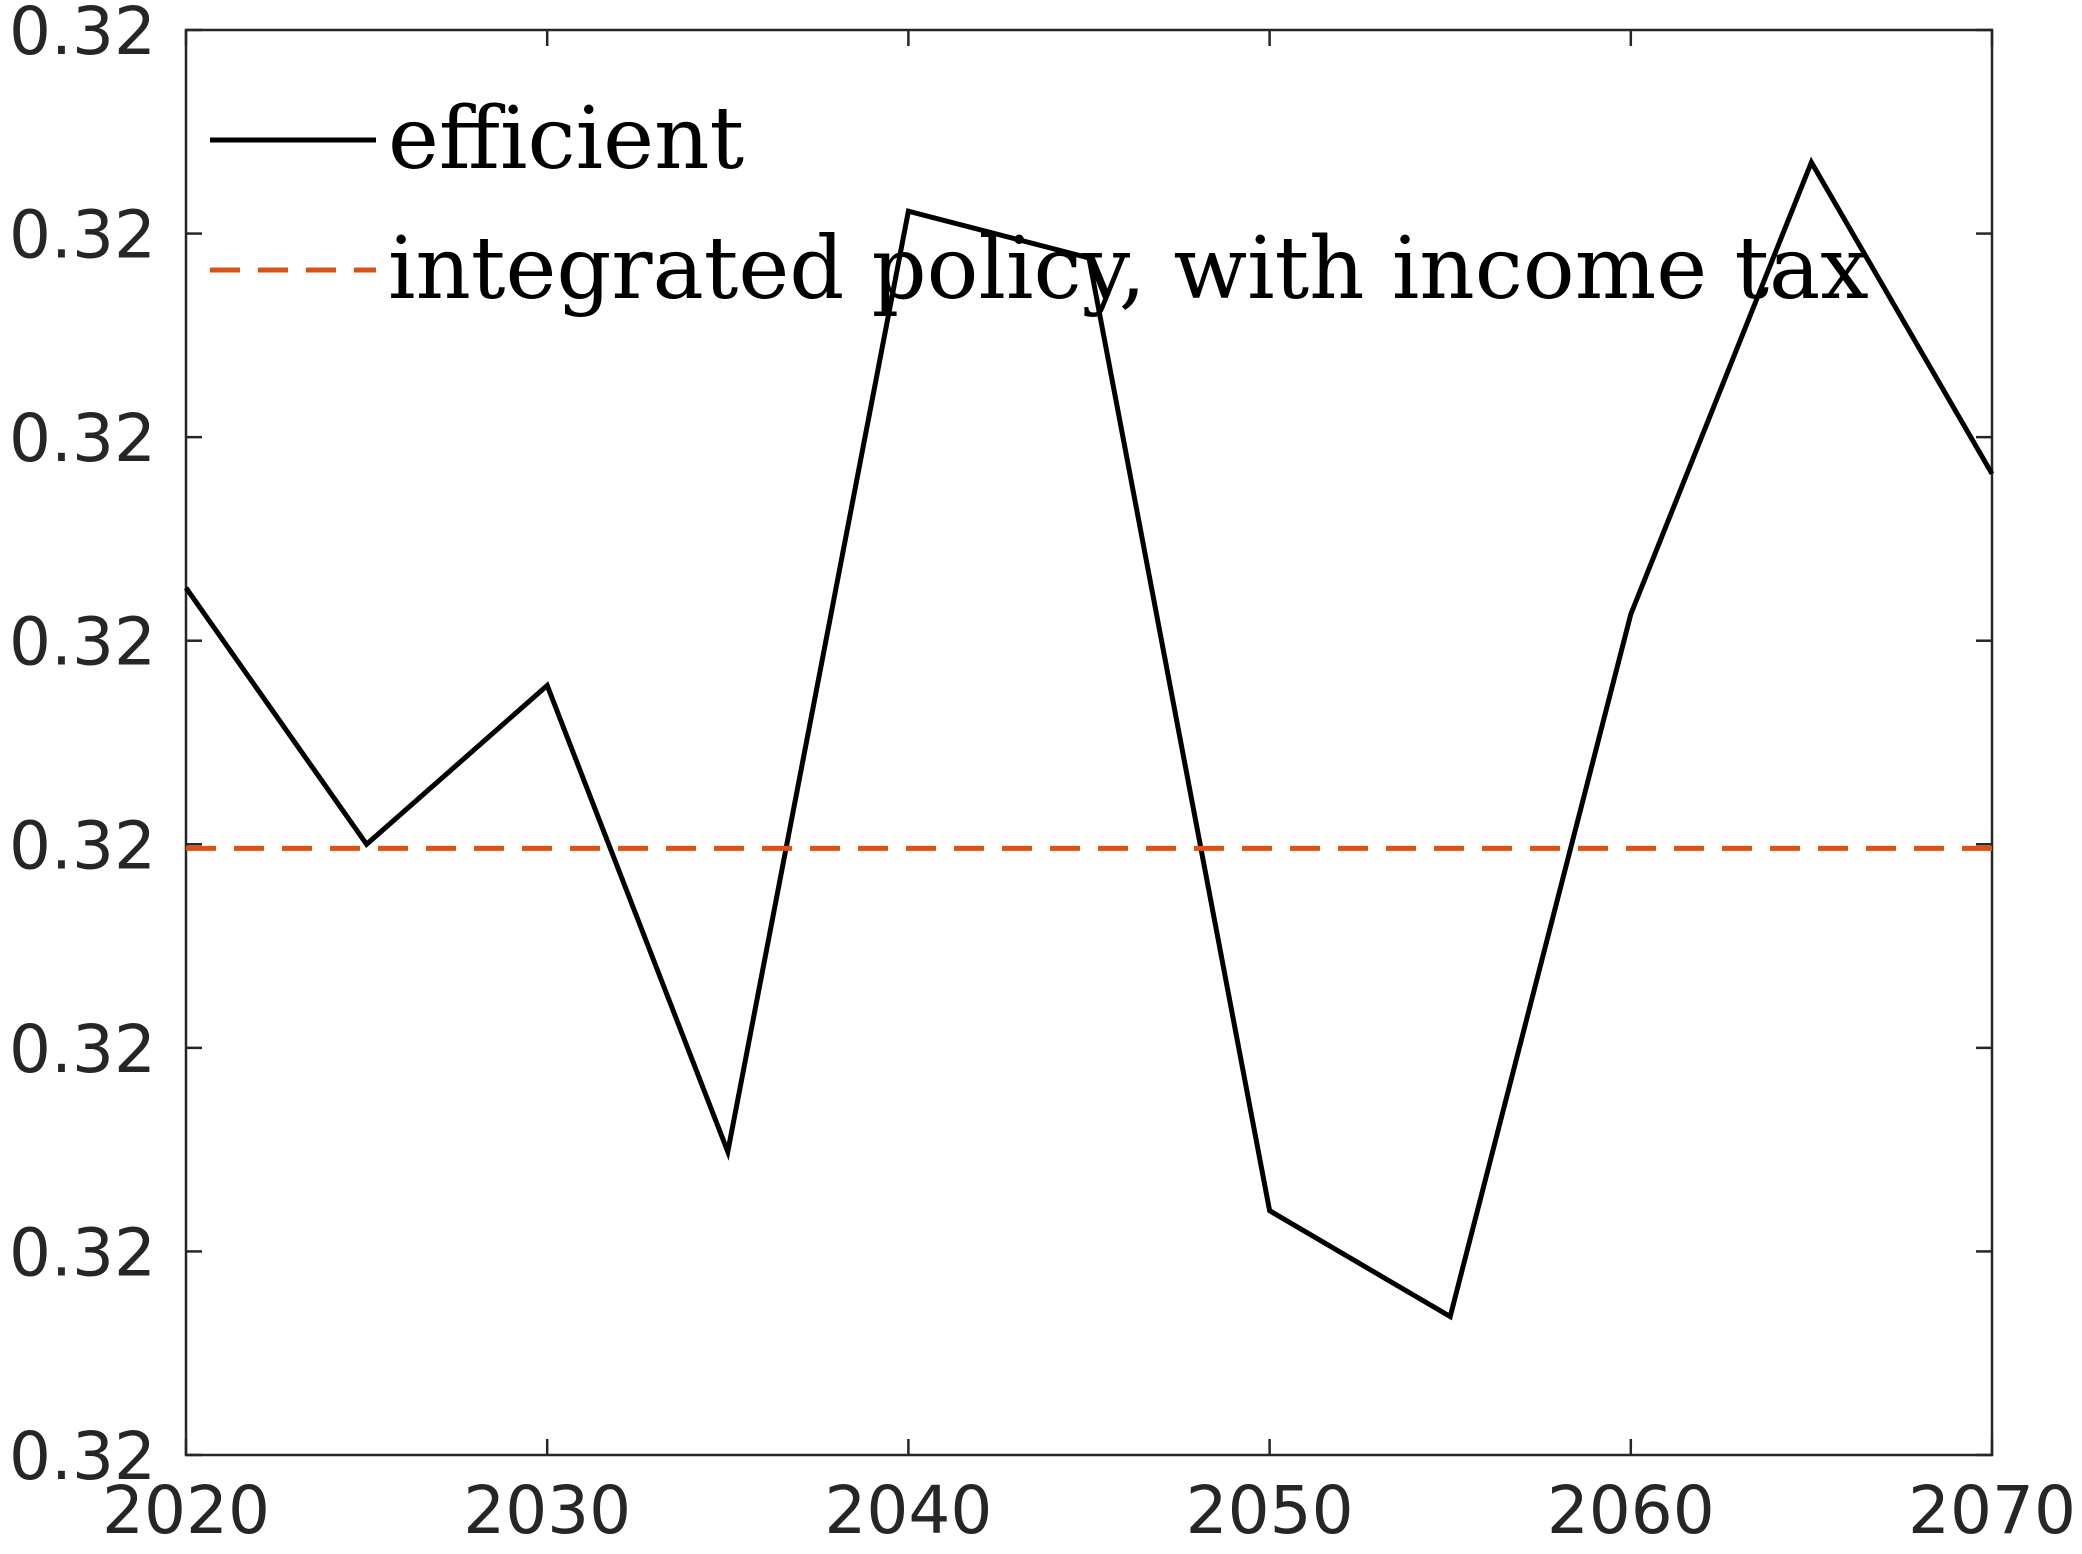 This screenshot has height=1554, width=2082. I want to click on x-tick-label: 2040, so click(908, 1510).